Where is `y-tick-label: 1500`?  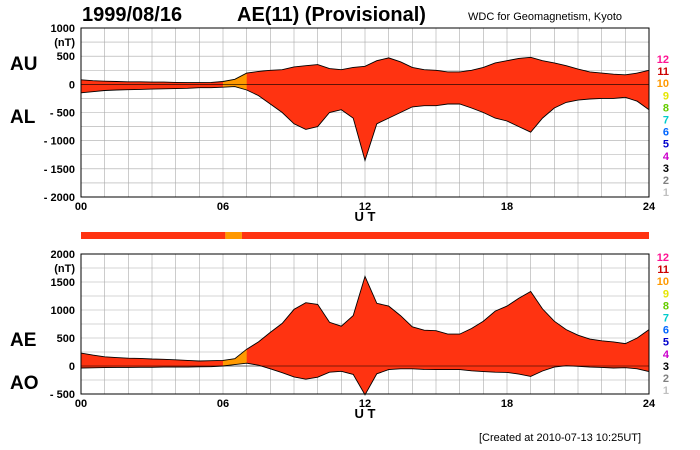 y-tick-label: 1500 is located at coordinates (63, 283).